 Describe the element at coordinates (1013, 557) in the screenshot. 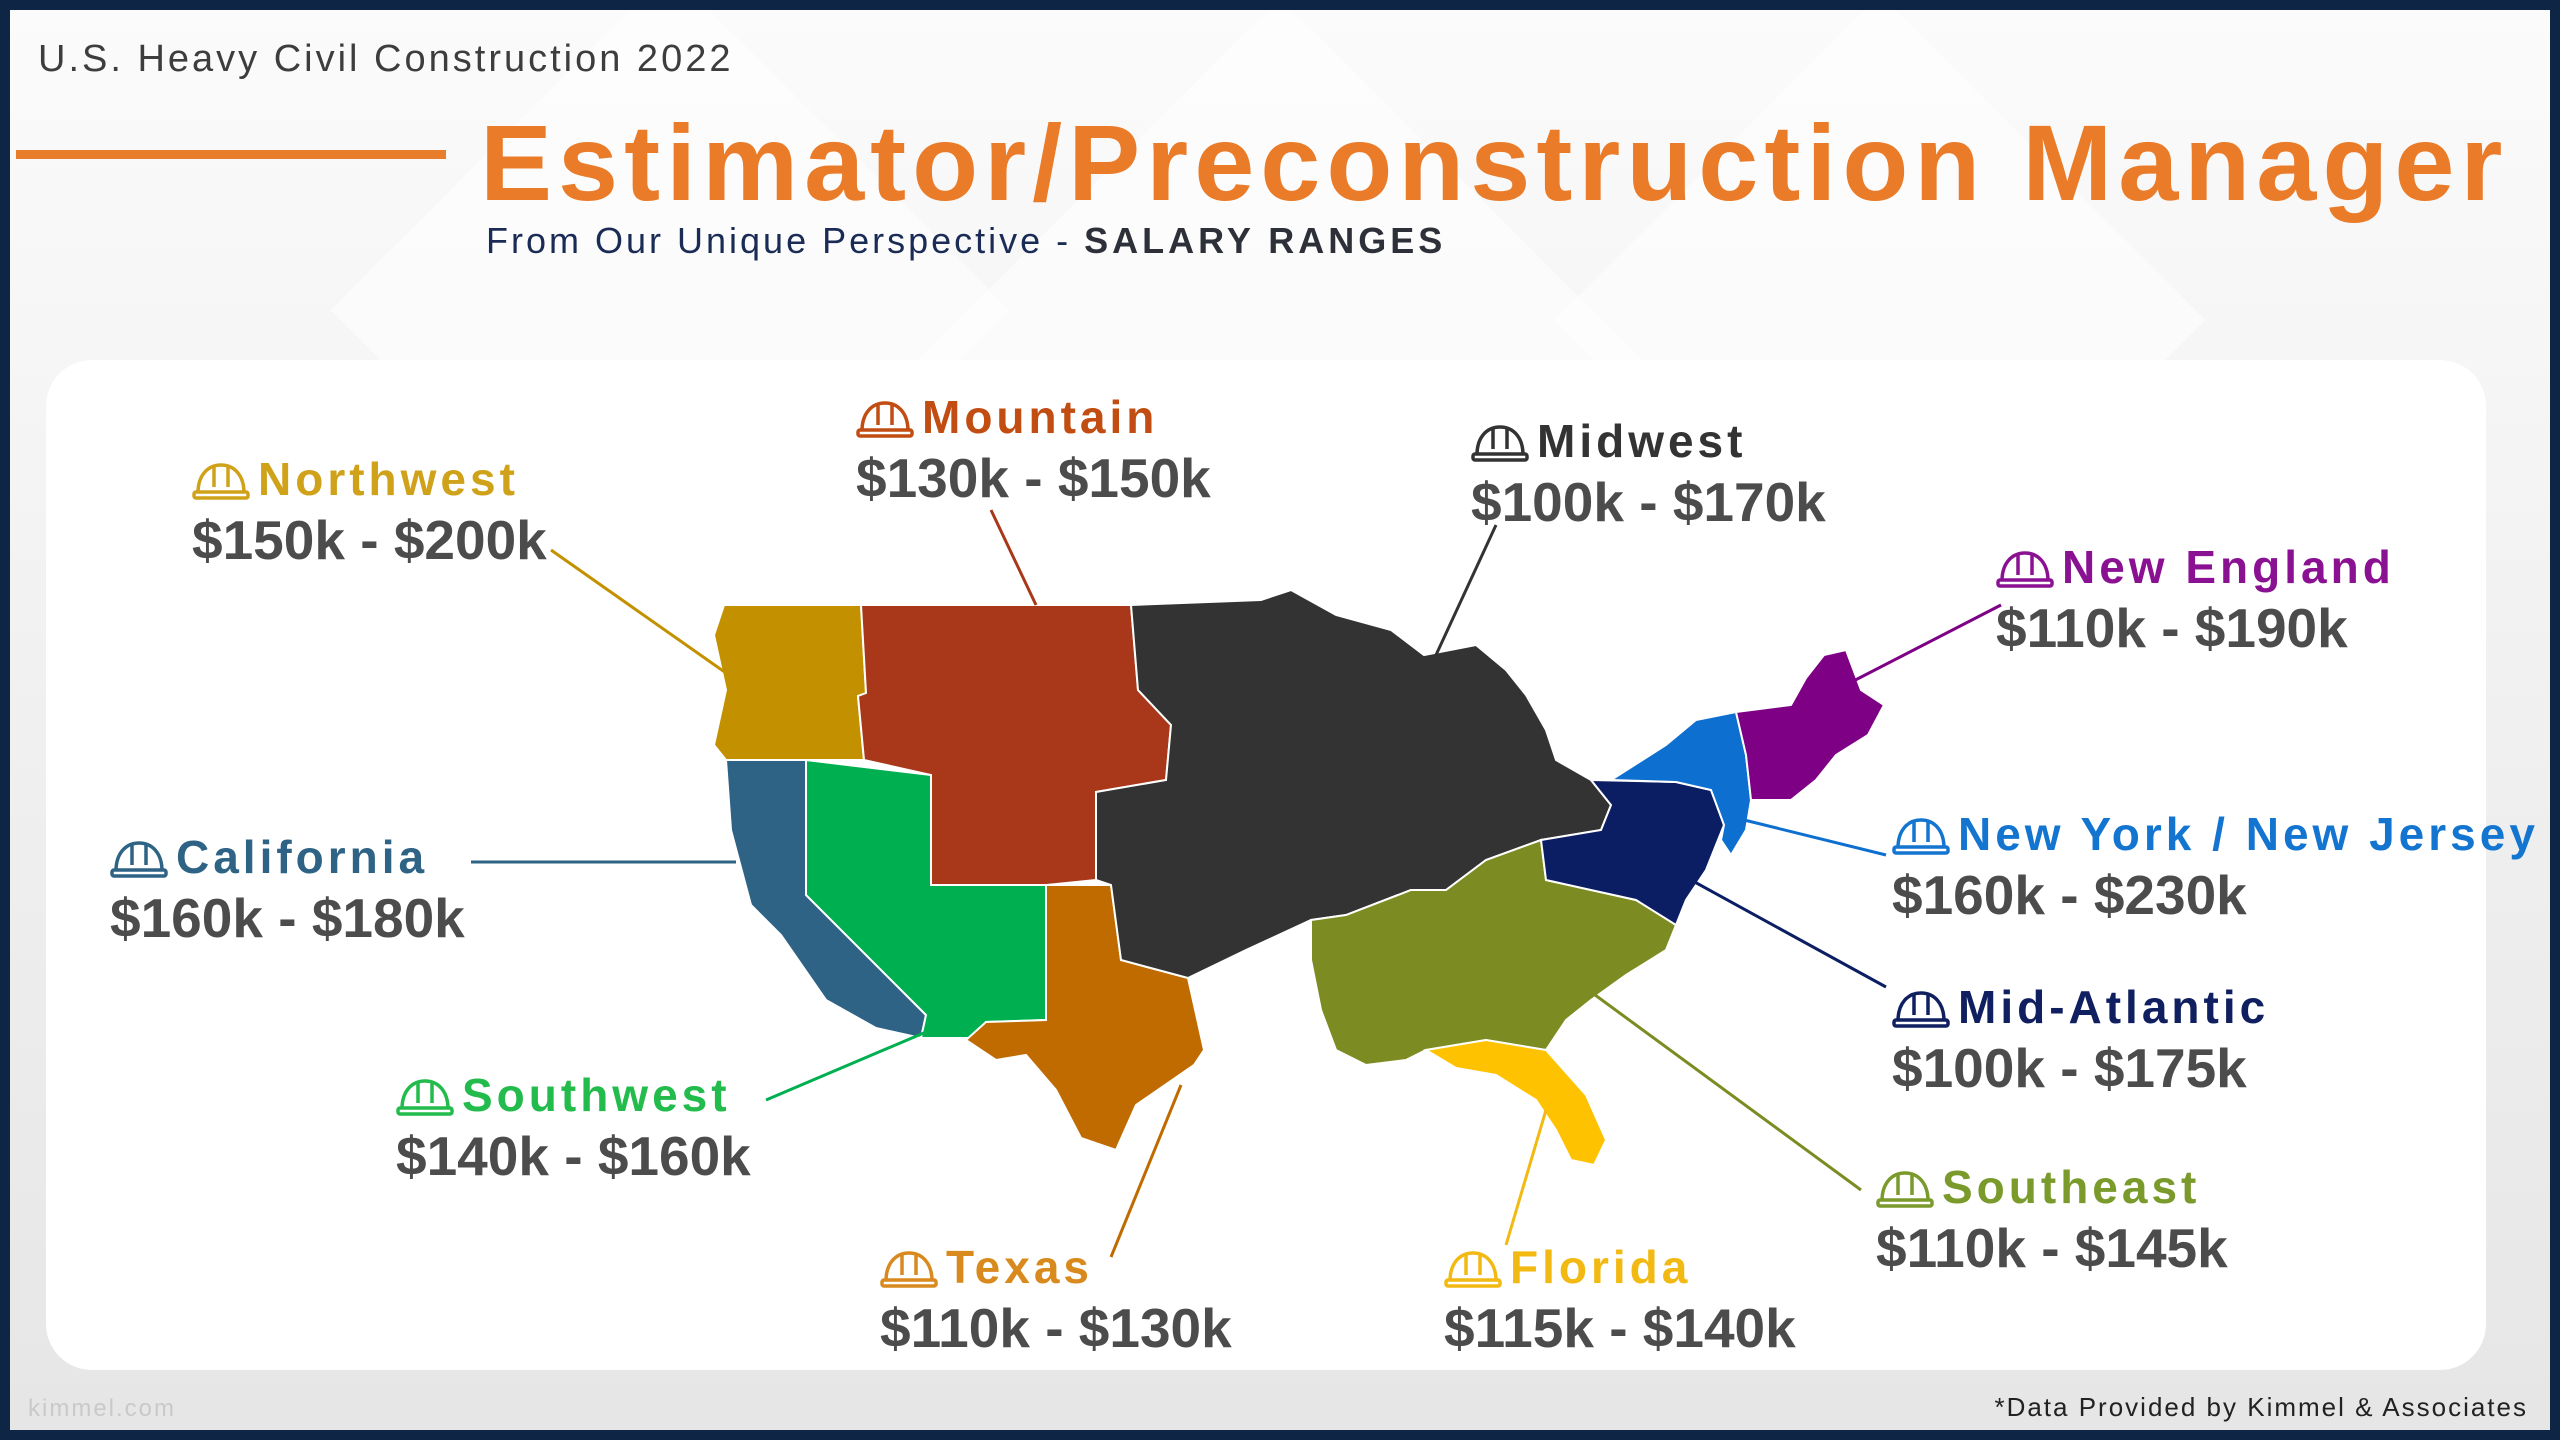

I see `leader-mountain` at that location.